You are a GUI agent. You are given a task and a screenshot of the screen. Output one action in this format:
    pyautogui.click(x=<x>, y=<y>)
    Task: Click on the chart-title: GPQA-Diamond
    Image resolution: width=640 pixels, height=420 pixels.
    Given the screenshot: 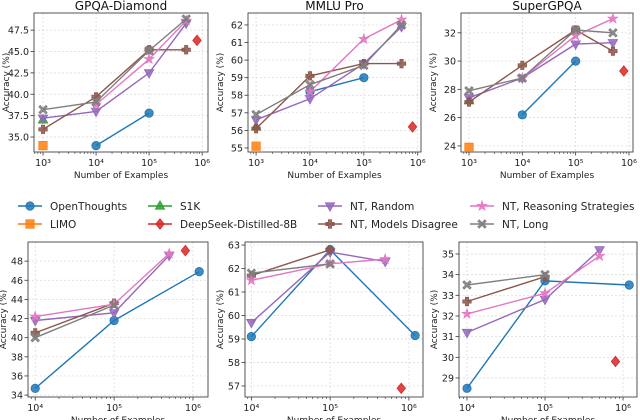 What is the action you would take?
    pyautogui.click(x=121, y=6)
    